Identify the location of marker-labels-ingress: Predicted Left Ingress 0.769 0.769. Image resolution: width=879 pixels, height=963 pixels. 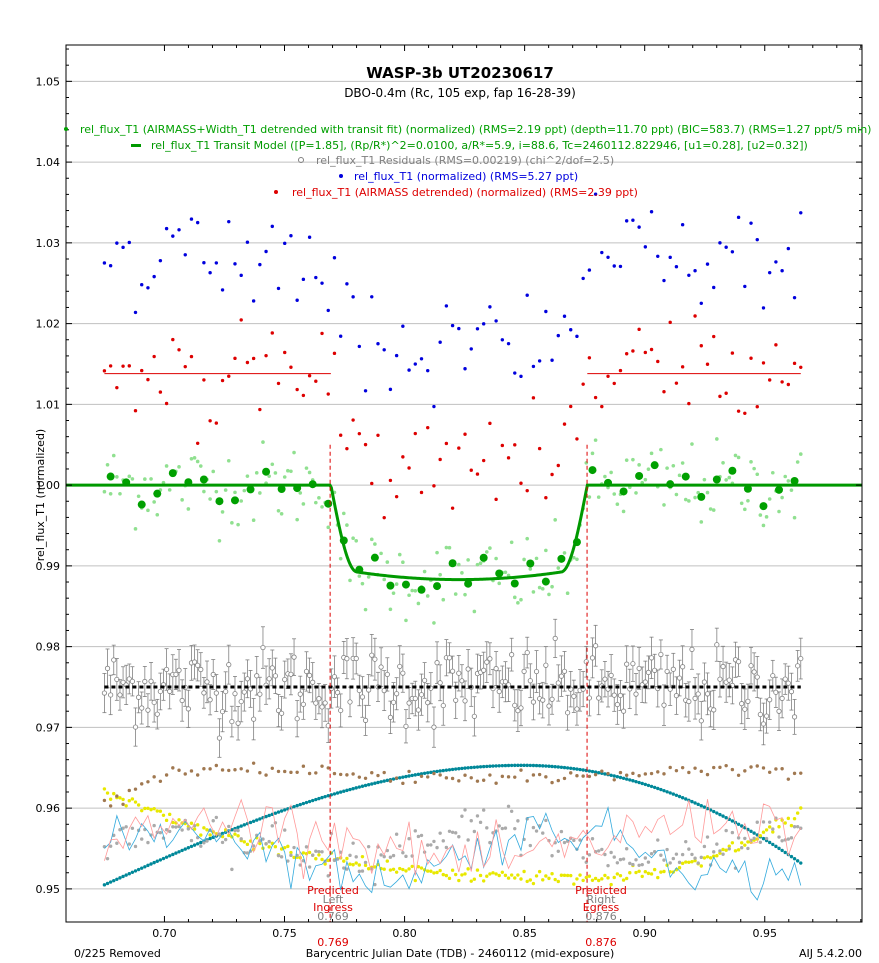
(333, 916).